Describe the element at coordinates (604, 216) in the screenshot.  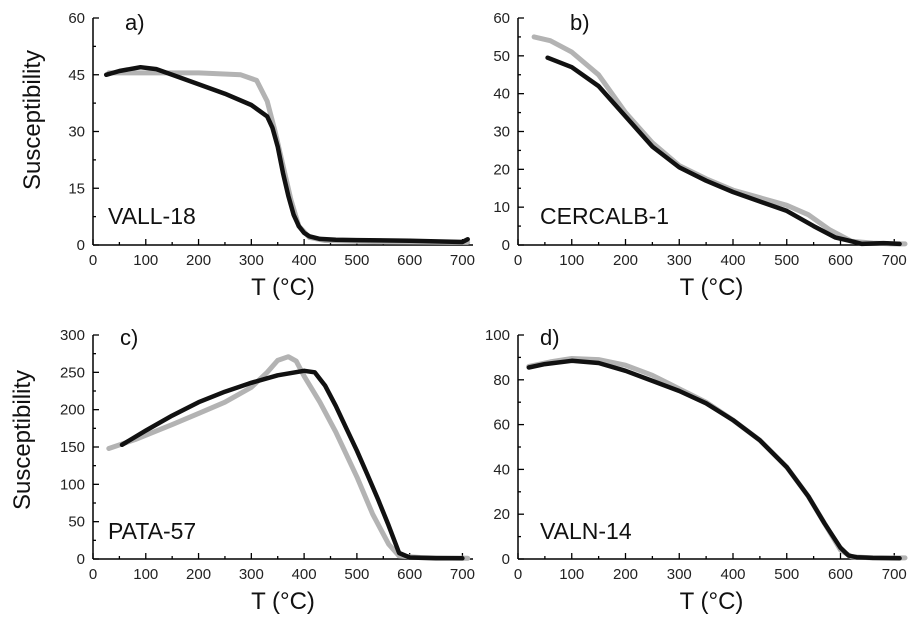
I see `sample-label: CERCALB-1` at that location.